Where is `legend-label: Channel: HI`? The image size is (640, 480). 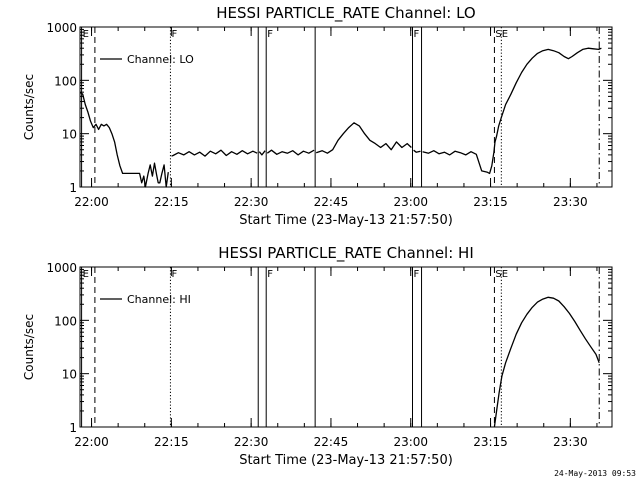 legend-label: Channel: HI is located at coordinates (159, 299).